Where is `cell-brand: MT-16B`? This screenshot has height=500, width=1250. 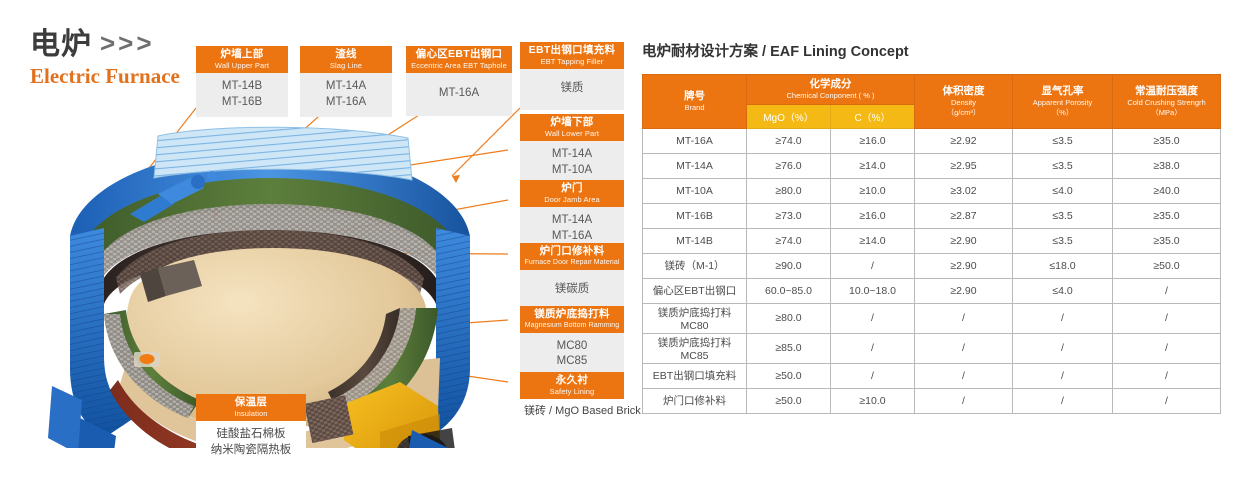
cell-brand: MT-16B is located at coordinates (694, 215).